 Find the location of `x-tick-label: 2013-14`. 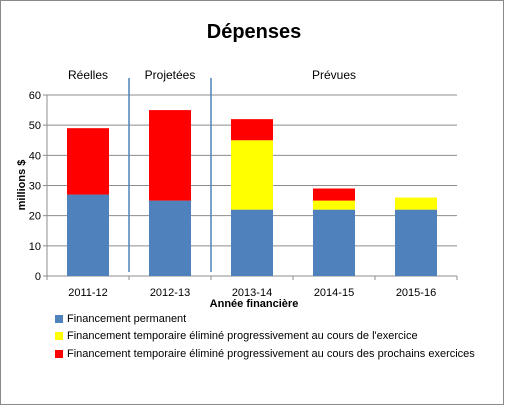

x-tick-label: 2013-14 is located at coordinates (252, 293).